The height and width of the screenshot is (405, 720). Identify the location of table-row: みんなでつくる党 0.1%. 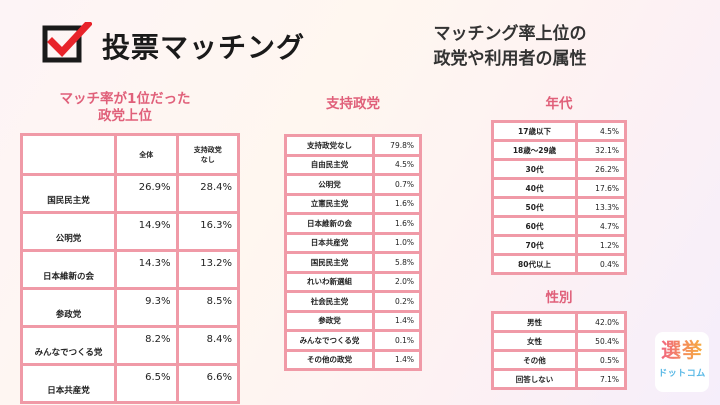
(353, 340).